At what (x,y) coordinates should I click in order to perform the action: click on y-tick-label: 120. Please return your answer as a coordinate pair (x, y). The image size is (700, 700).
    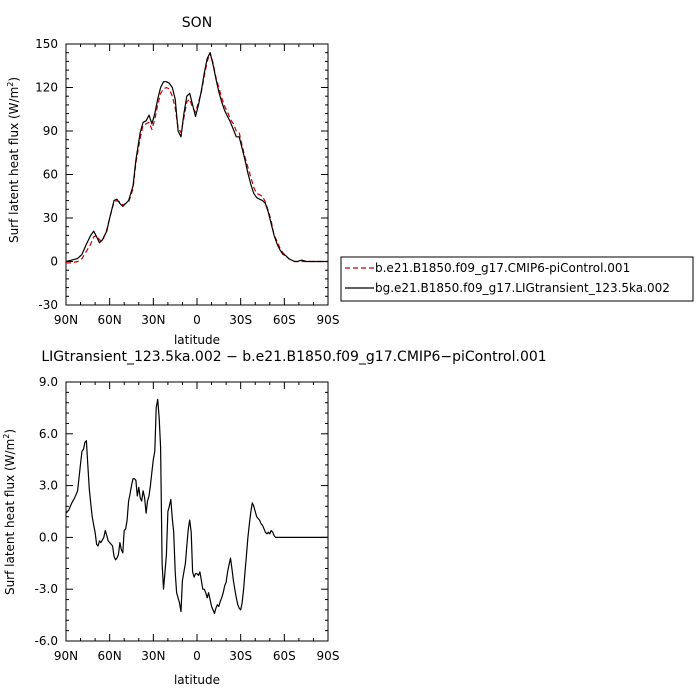
    Looking at the image, I should click on (46, 88).